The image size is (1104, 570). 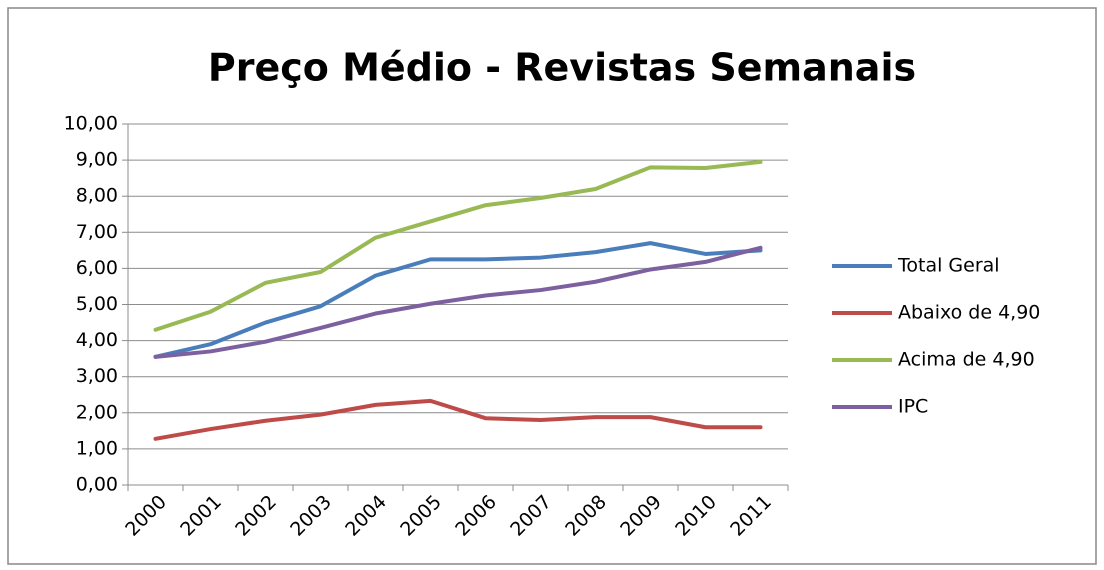 I want to click on y-tick-label: 8,00, so click(x=97, y=196).